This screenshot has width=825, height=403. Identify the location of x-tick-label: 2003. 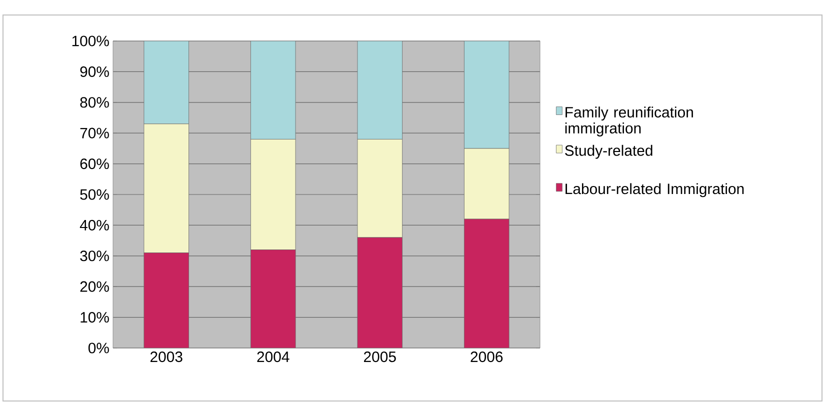
(166, 357).